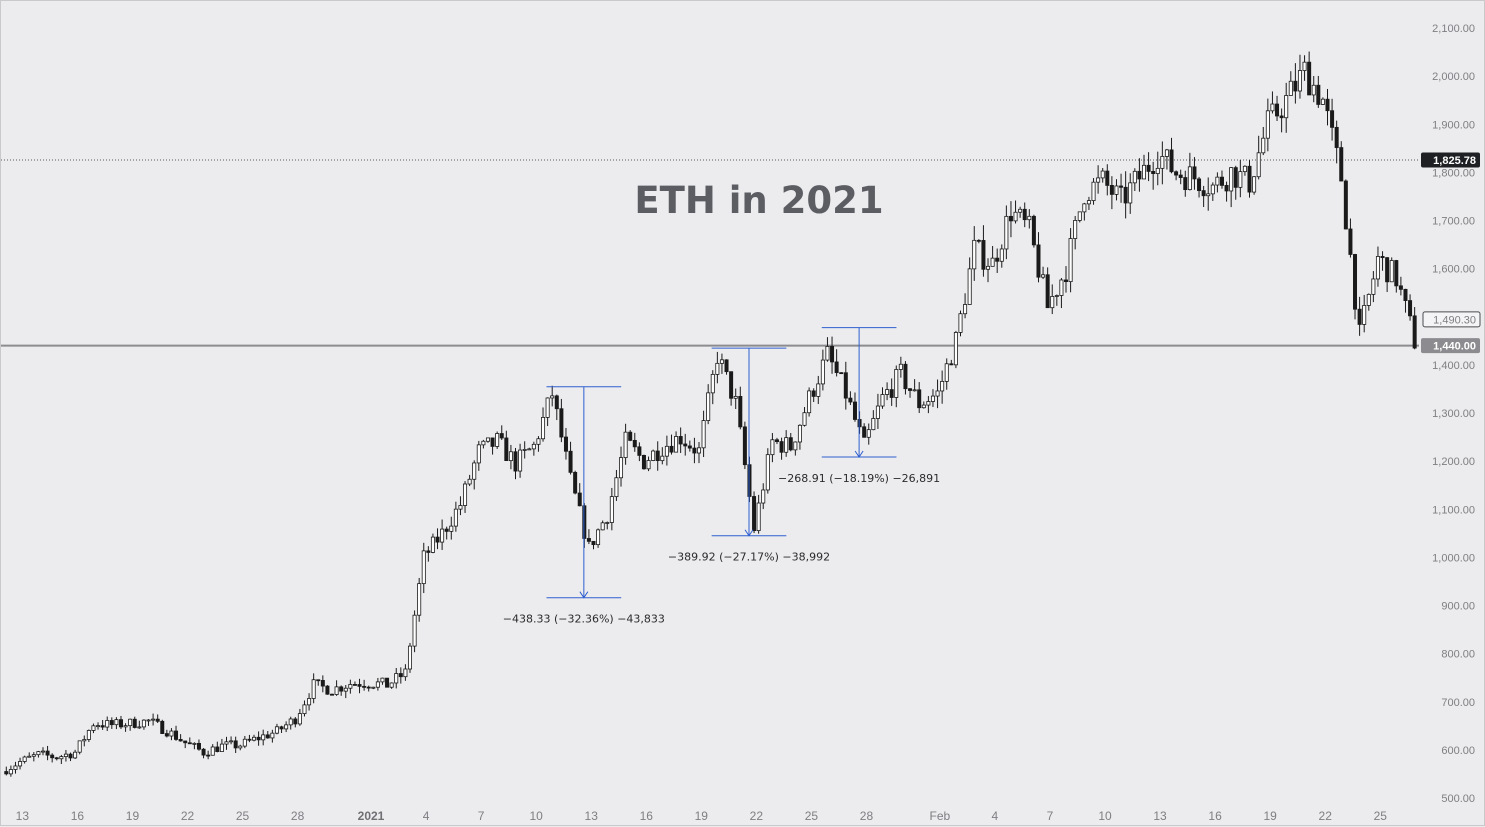  I want to click on y-tick-1: 2,000.00, so click(1453, 77).